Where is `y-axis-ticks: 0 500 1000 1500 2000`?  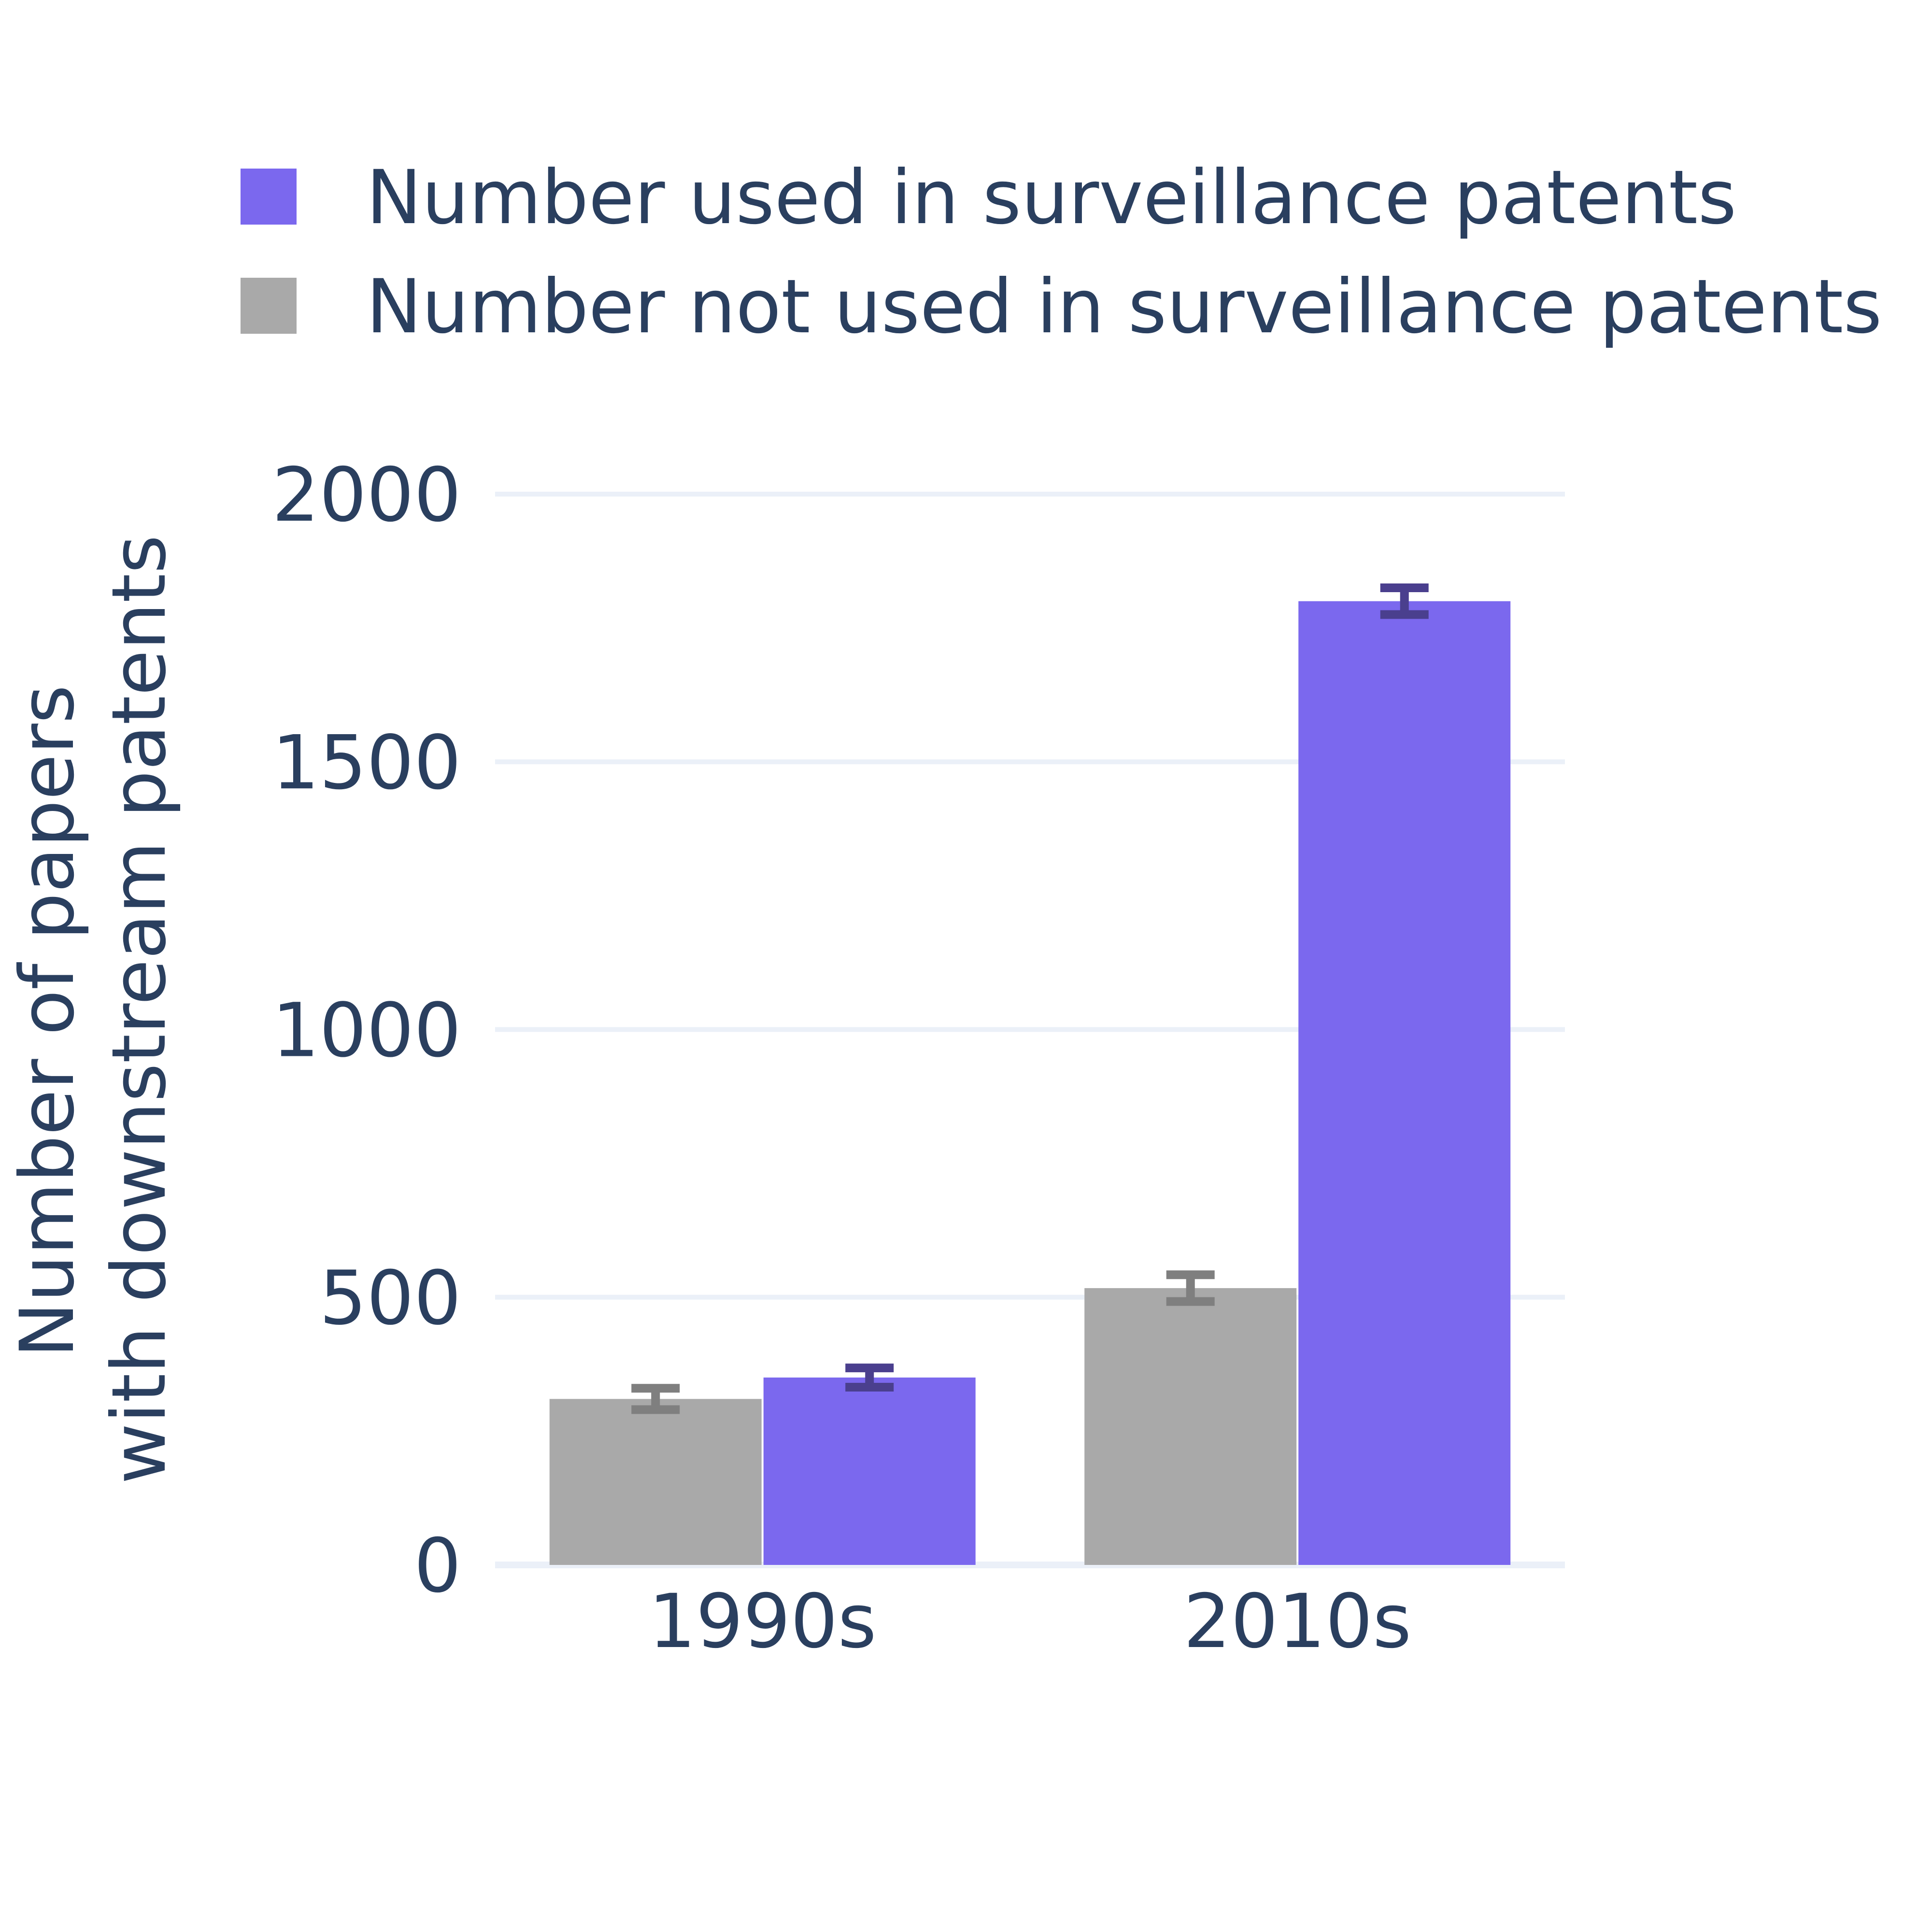 y-axis-ticks: 0 500 1000 1500 2000 is located at coordinates (366, 1030).